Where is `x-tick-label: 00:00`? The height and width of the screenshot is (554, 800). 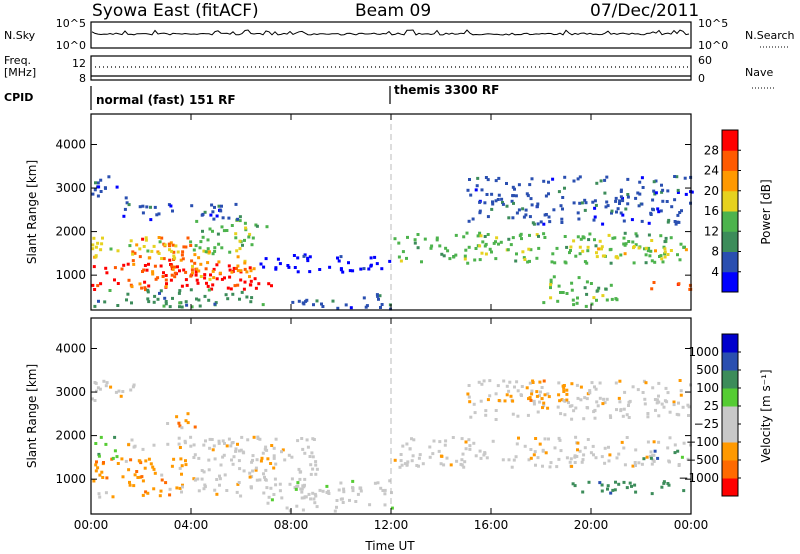 x-tick-label: 00:00 is located at coordinates (691, 525).